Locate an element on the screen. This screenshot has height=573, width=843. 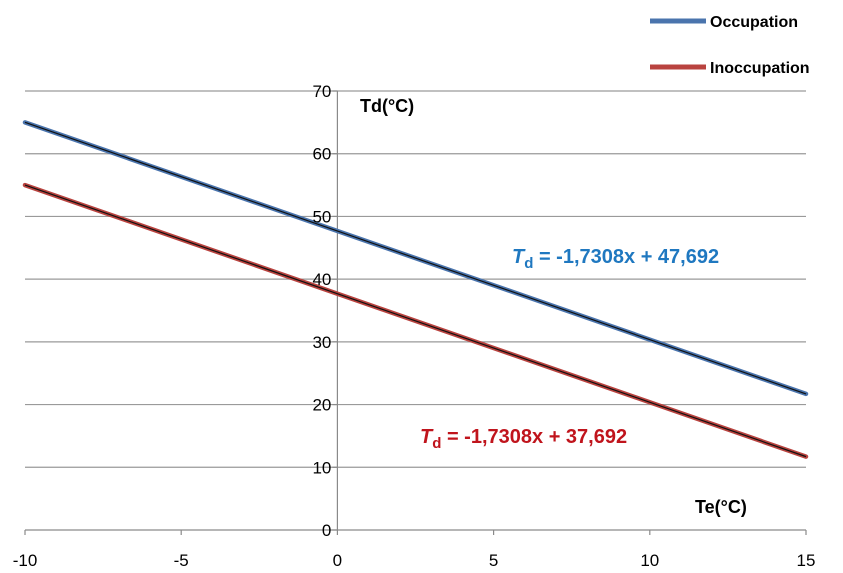
x-axis-title: Te(°C) is located at coordinates (721, 507).